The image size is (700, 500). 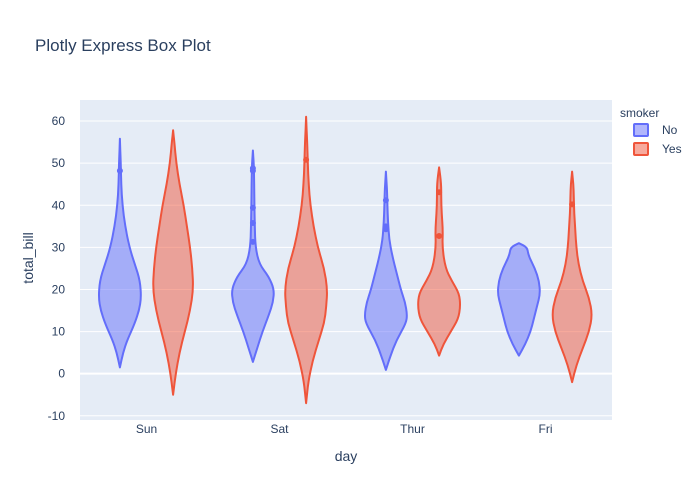 What do you see at coordinates (546, 429) in the screenshot?
I see `x-tick-label: Fri` at bounding box center [546, 429].